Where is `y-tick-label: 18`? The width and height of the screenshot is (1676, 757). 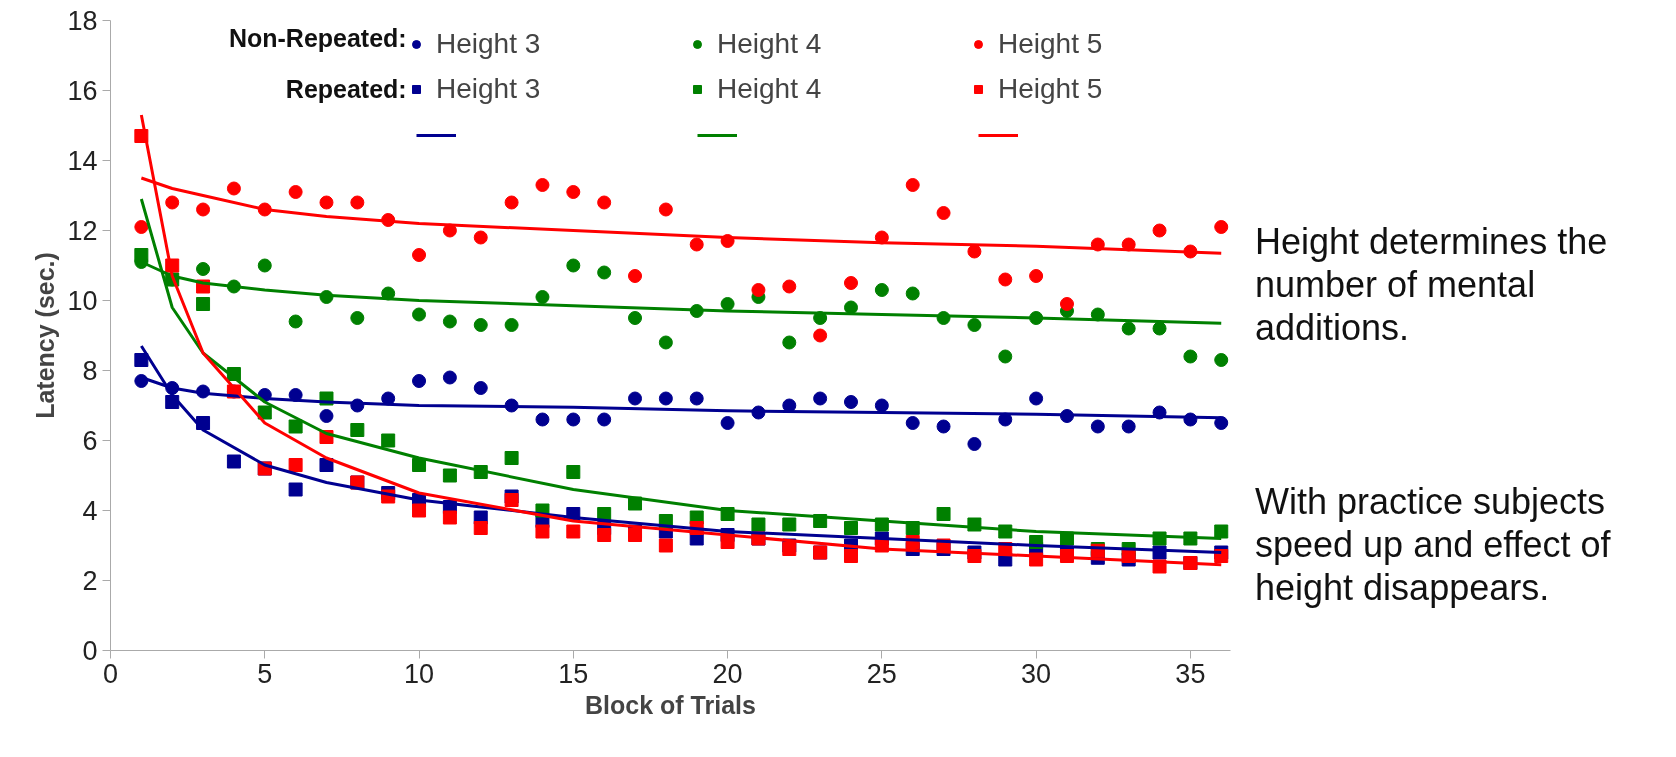 y-tick-label: 18 is located at coordinates (82, 21).